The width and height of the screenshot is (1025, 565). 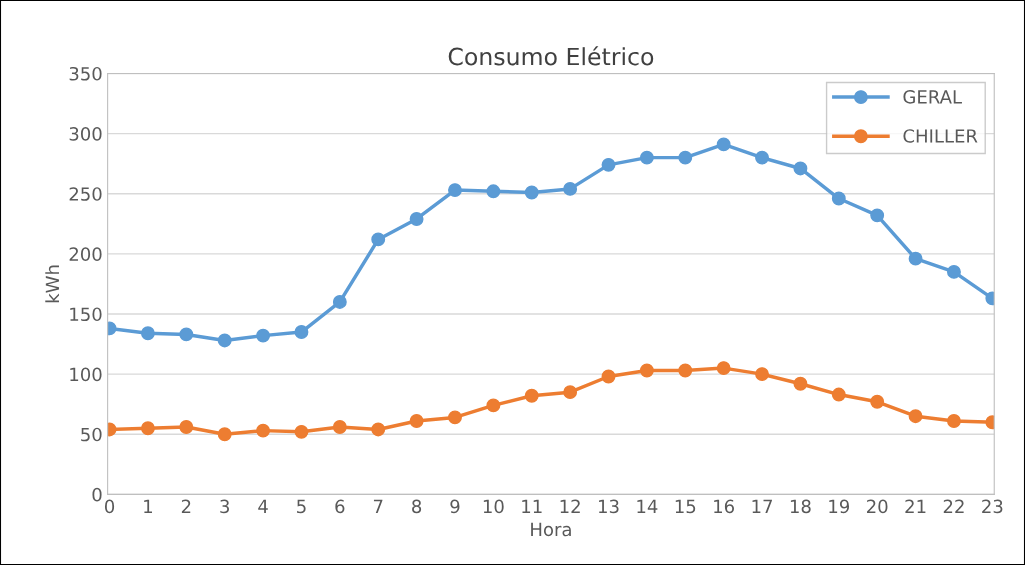 I want to click on x-tick-label: 14, so click(x=647, y=506).